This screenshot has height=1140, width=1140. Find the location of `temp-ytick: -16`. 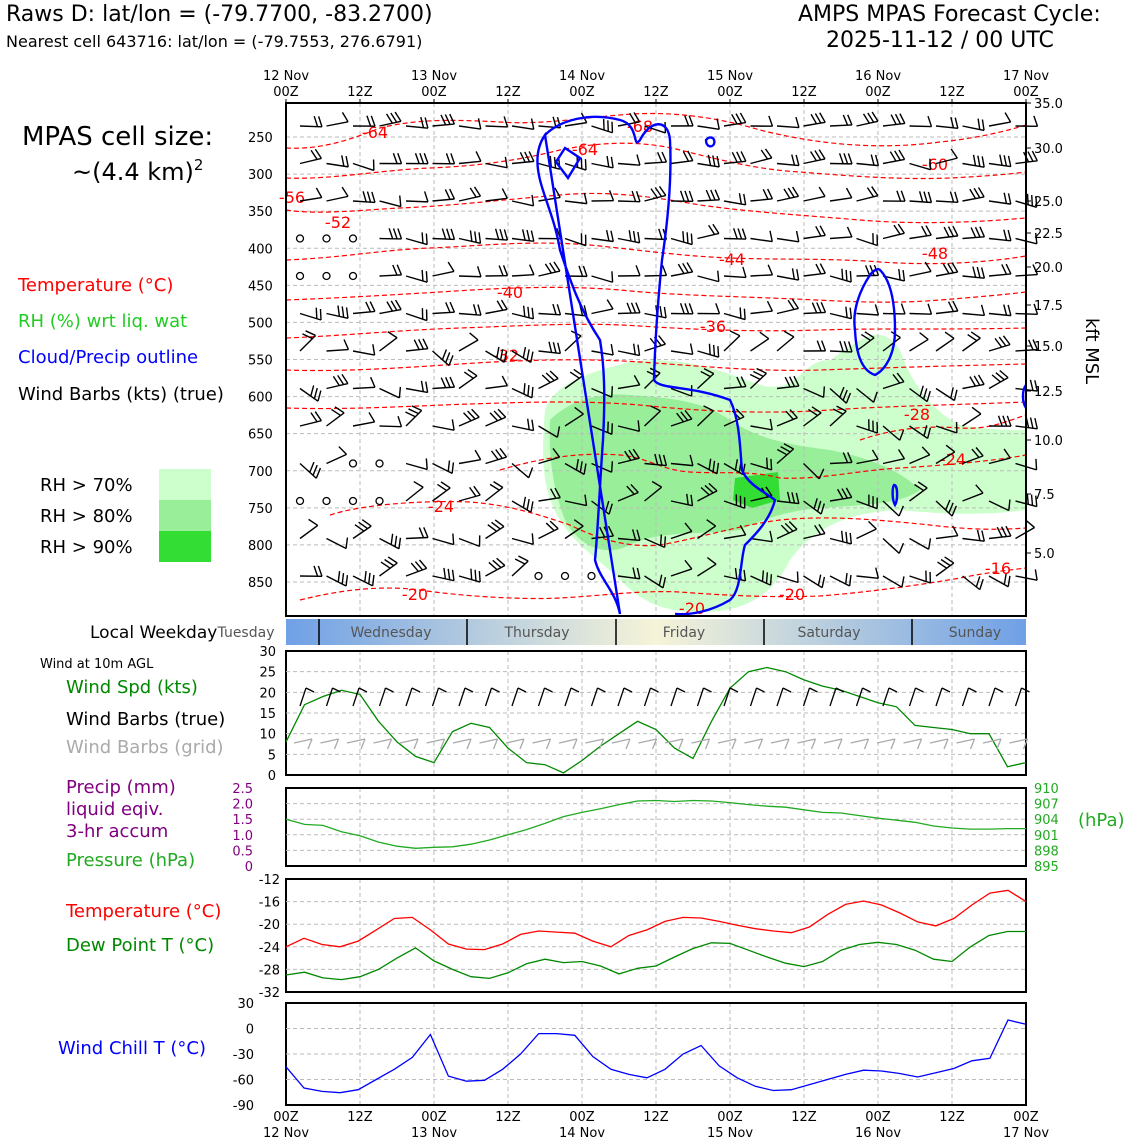

temp-ytick: -16 is located at coordinates (269, 903).